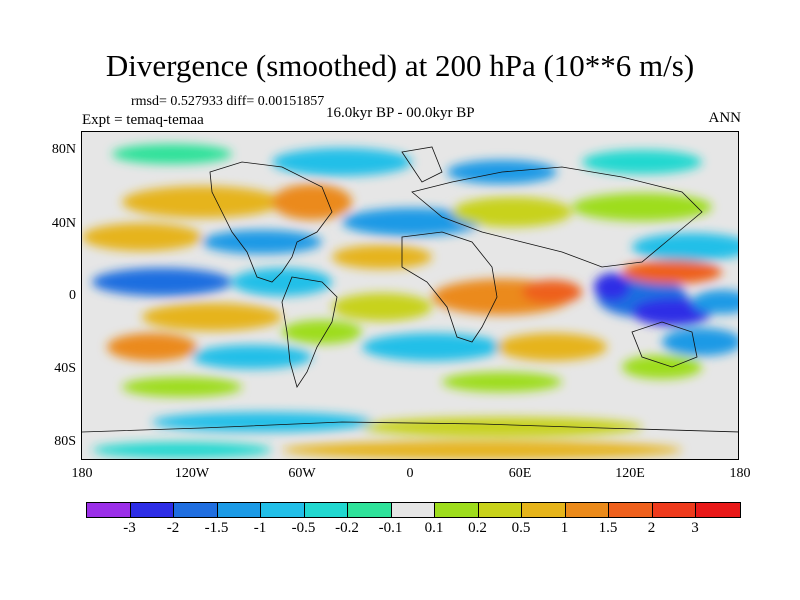  I want to click on colorbar-label: -3, so click(129, 528).